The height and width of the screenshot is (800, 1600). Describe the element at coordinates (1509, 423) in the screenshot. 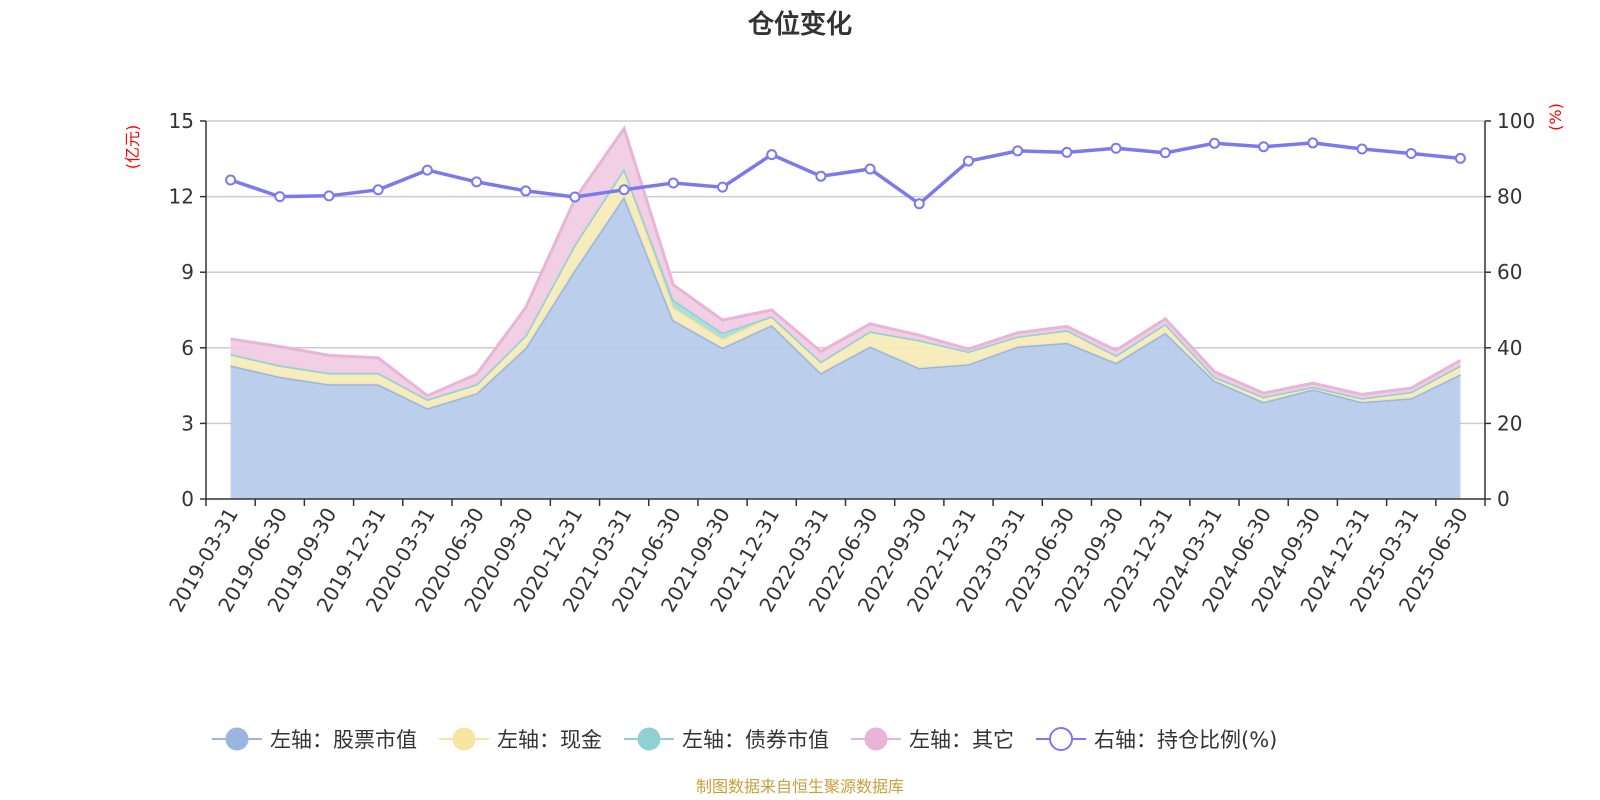

I see `right-tick-label: 20` at that location.